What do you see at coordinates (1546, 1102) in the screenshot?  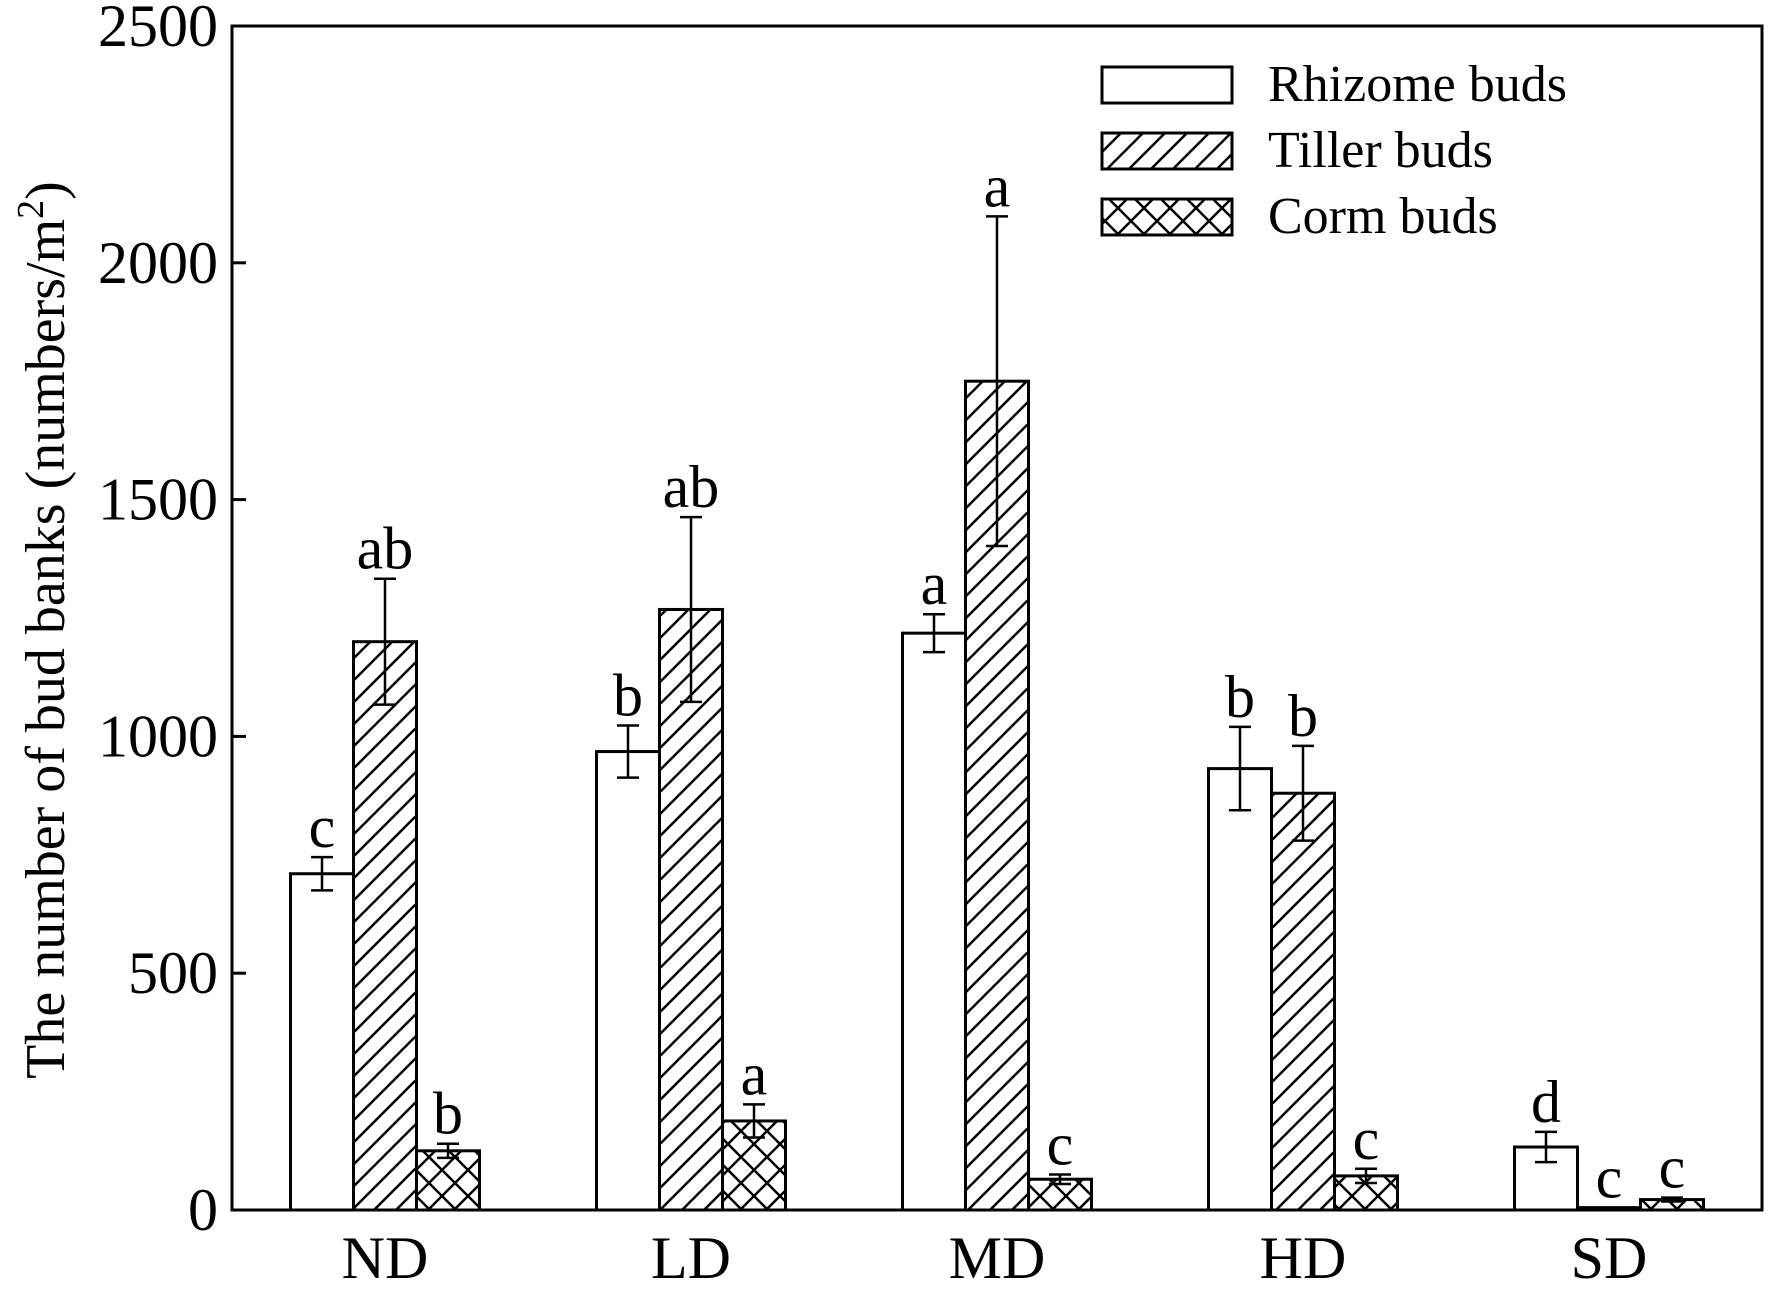 I see `significance-letter: d` at bounding box center [1546, 1102].